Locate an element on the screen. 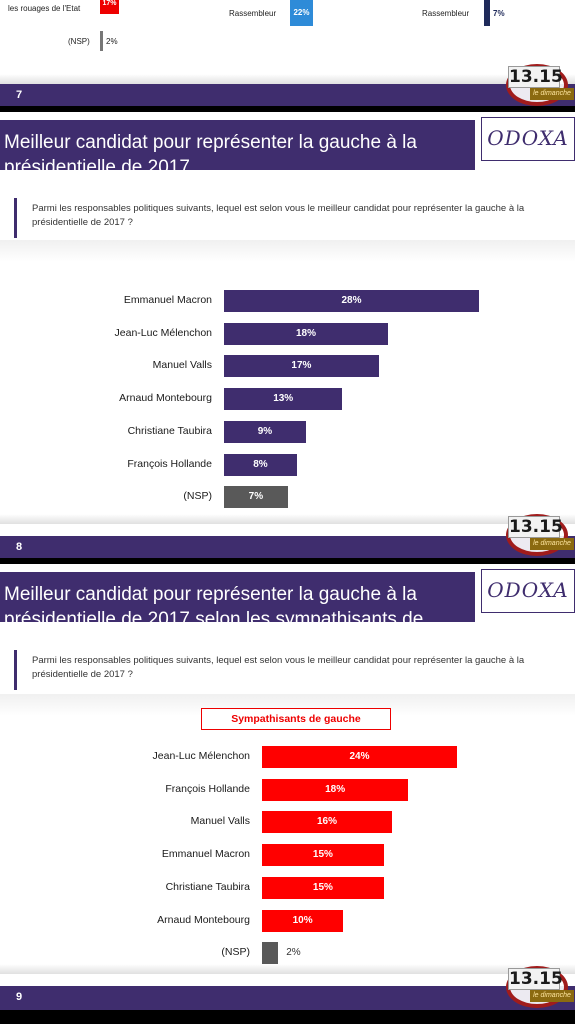 The image size is (575, 1024). value-label: 28% is located at coordinates (351, 300).